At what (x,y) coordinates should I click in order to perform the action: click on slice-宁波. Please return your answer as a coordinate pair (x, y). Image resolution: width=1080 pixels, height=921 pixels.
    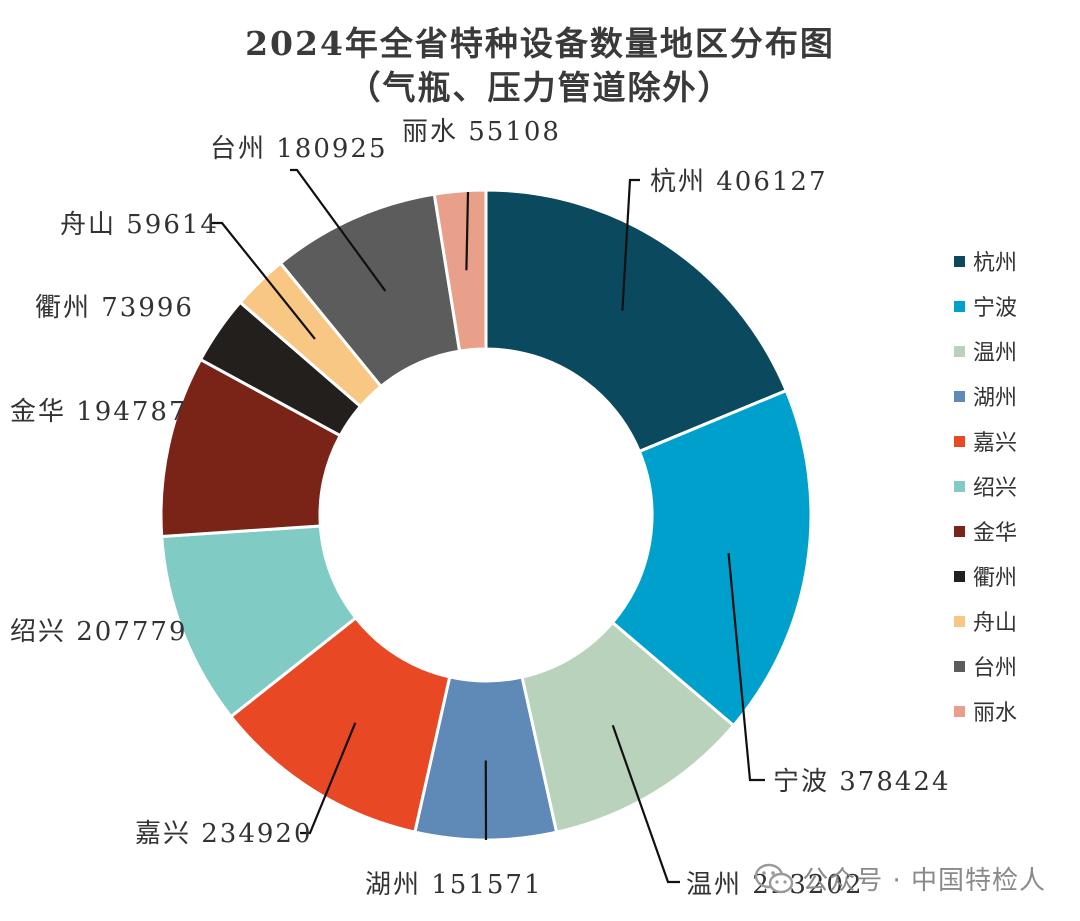
    Looking at the image, I should click on (711, 558).